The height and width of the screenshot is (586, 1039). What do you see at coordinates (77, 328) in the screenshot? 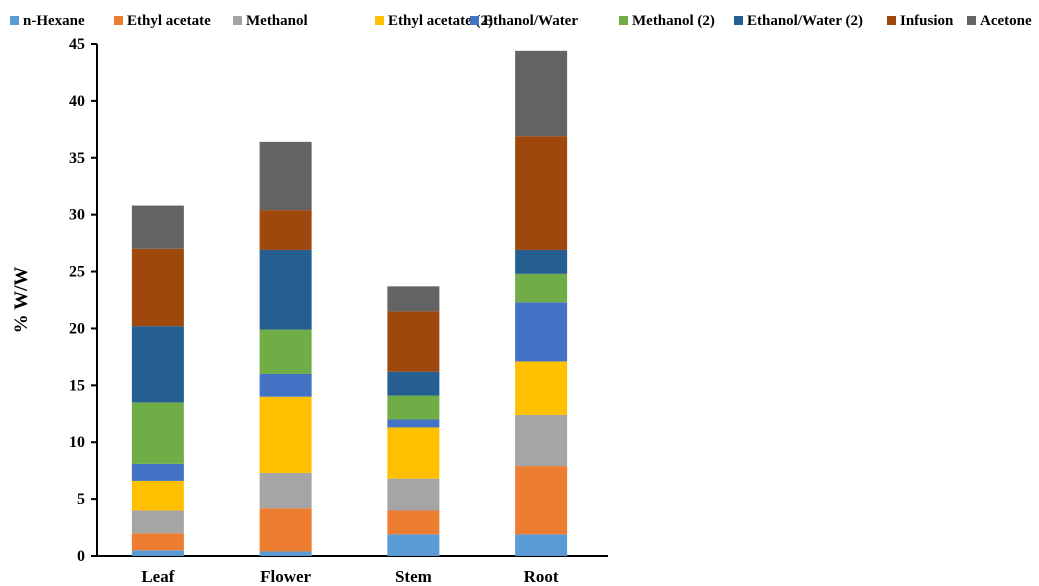
I see `y-tick-label: 20` at bounding box center [77, 328].